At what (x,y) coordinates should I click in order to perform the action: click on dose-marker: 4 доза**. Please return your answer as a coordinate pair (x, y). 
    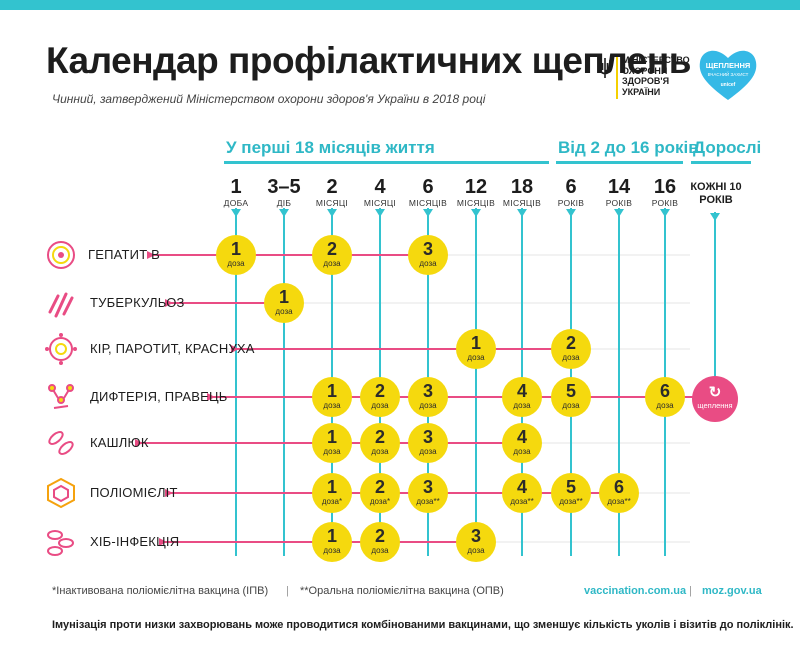
    Looking at the image, I should click on (522, 493).